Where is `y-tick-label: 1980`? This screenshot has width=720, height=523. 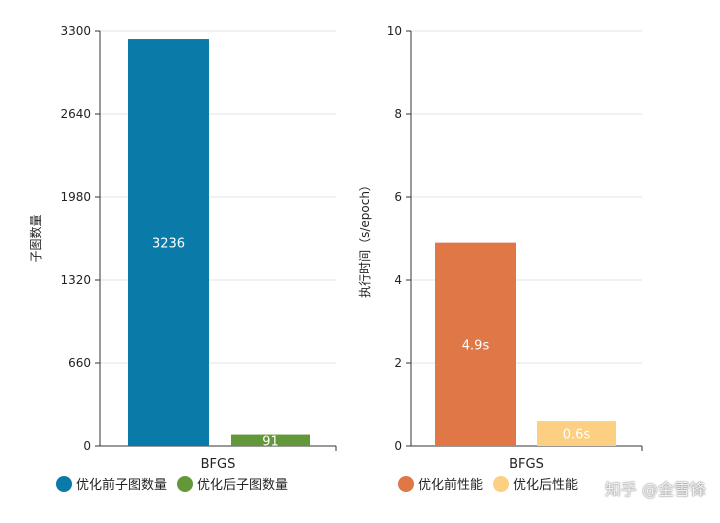 y-tick-label: 1980 is located at coordinates (75, 197).